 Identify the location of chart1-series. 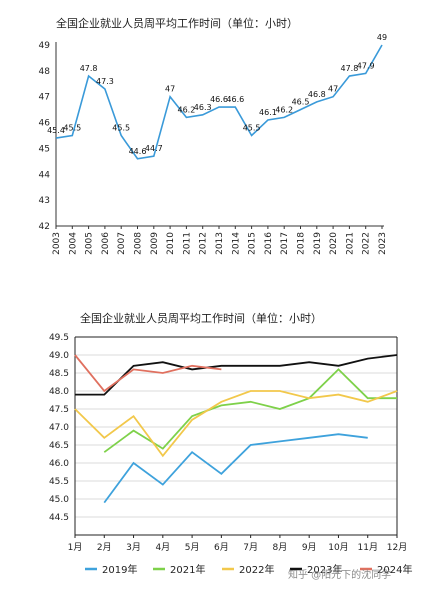
(219, 102).